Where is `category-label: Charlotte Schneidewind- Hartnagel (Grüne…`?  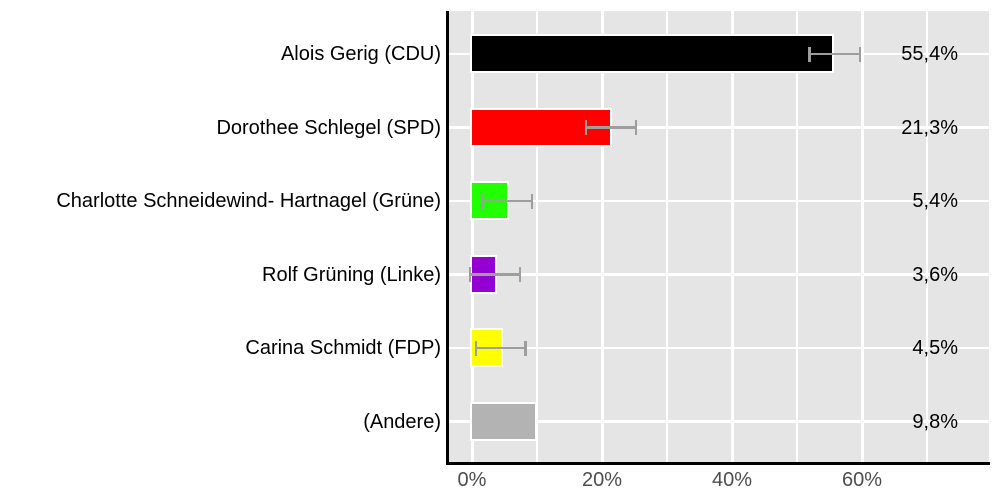 category-label: Charlotte Schneidewind- Hartnagel (Grüne… is located at coordinates (248, 201).